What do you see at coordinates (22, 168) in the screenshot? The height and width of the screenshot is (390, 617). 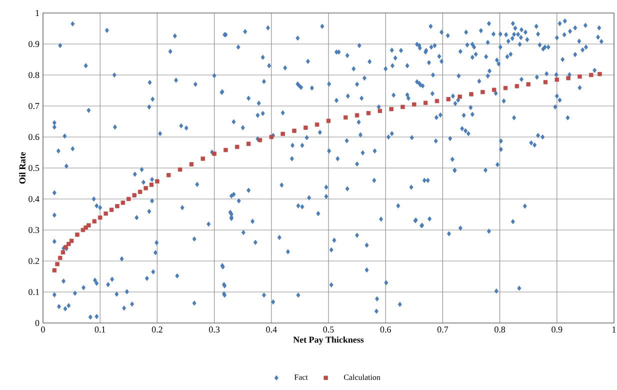 I see `y-axis-title: Oil Rate` at bounding box center [22, 168].